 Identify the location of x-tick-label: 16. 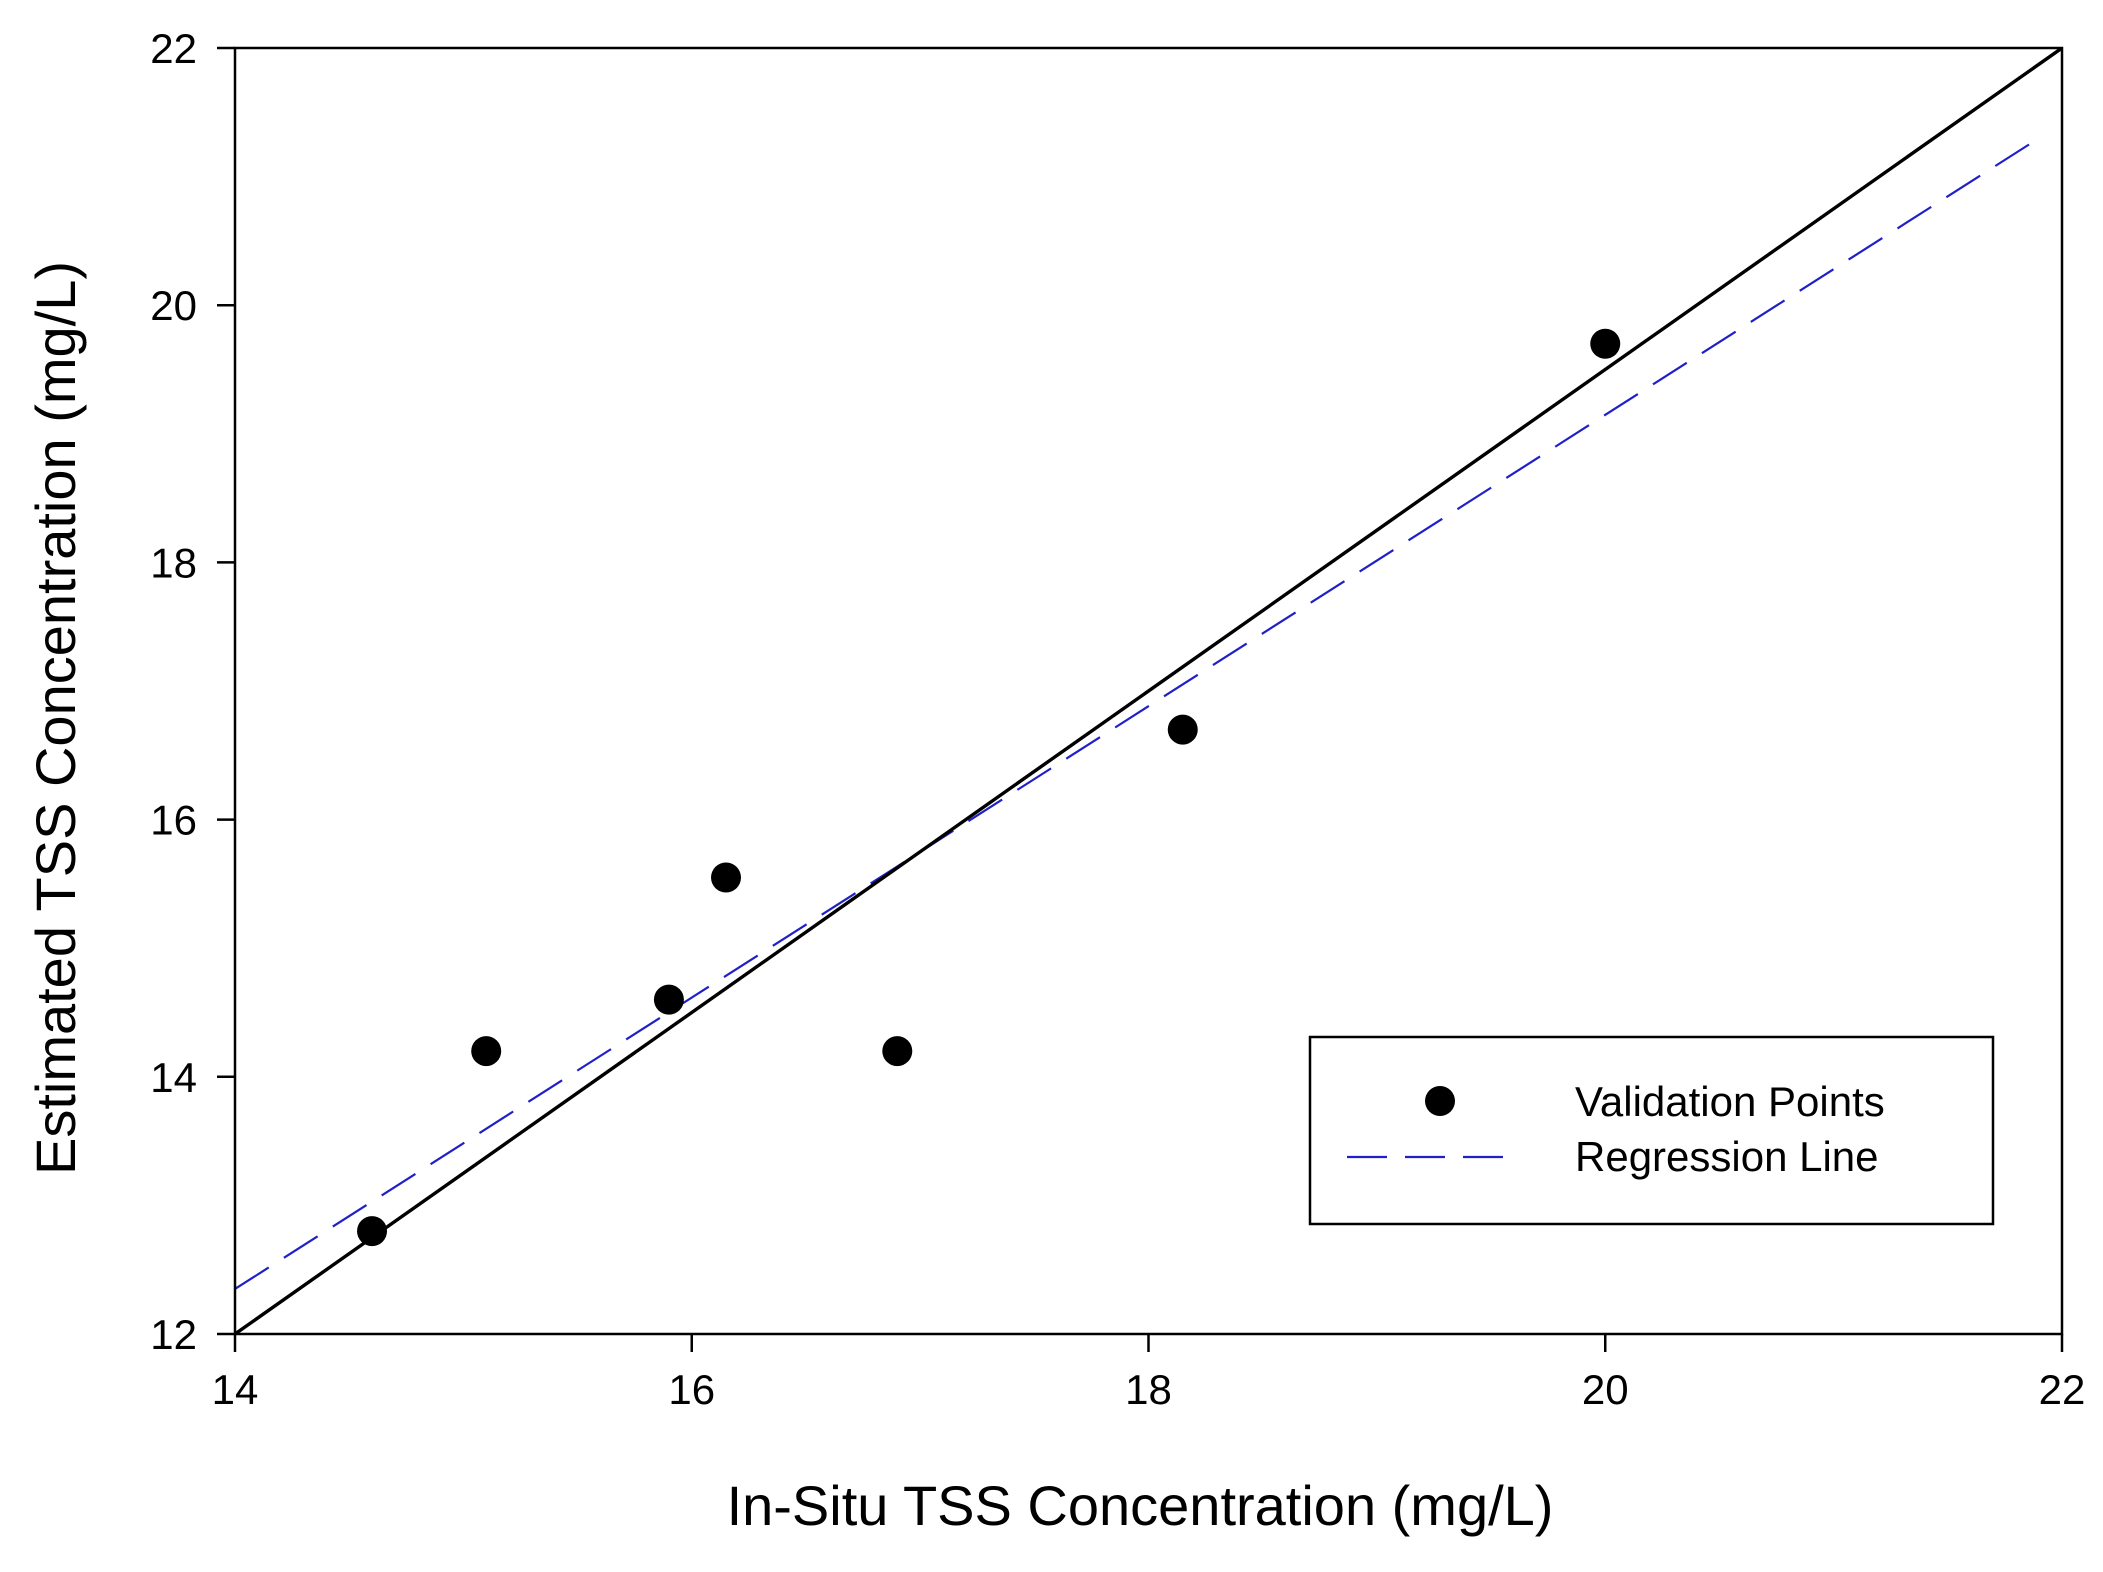
(691, 1389).